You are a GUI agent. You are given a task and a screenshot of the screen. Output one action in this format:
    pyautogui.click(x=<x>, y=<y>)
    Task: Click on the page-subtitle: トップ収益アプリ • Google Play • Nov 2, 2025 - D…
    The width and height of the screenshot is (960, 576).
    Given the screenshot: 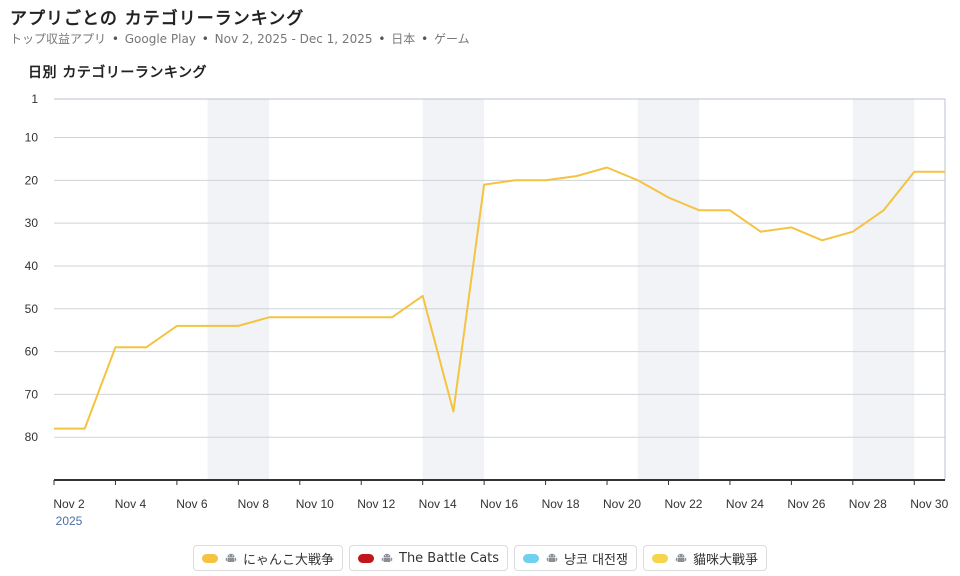 What is the action you would take?
    pyautogui.click(x=240, y=38)
    